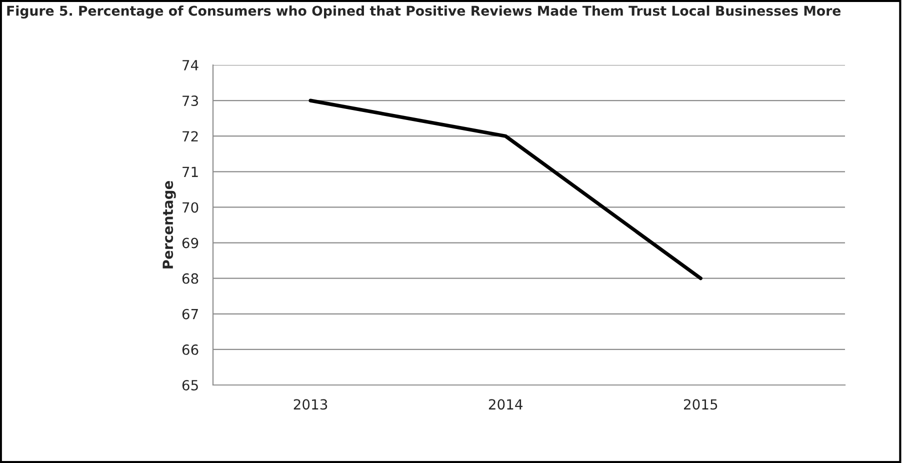  Describe the element at coordinates (701, 404) in the screenshot. I see `x-tick-label: 2015` at that location.